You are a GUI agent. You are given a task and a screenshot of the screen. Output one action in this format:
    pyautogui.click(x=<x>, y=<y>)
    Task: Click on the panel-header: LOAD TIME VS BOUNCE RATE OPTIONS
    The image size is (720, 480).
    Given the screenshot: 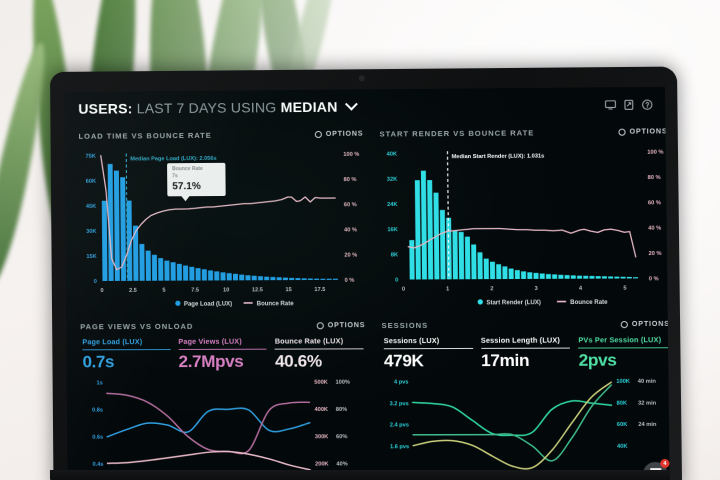 What is the action you would take?
    pyautogui.click(x=221, y=135)
    